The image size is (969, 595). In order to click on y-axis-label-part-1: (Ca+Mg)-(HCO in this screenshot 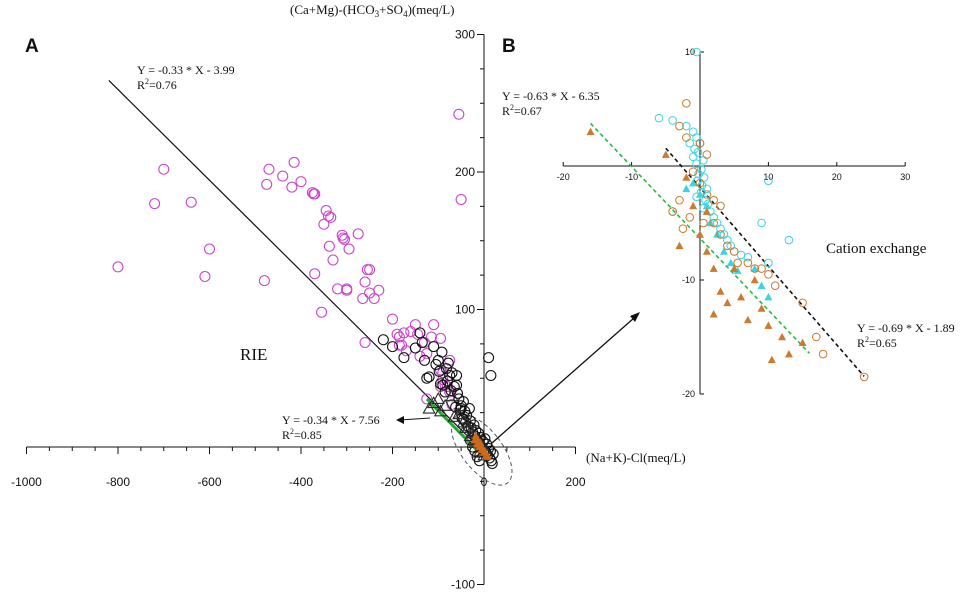, I will do `click(332, 9)`.